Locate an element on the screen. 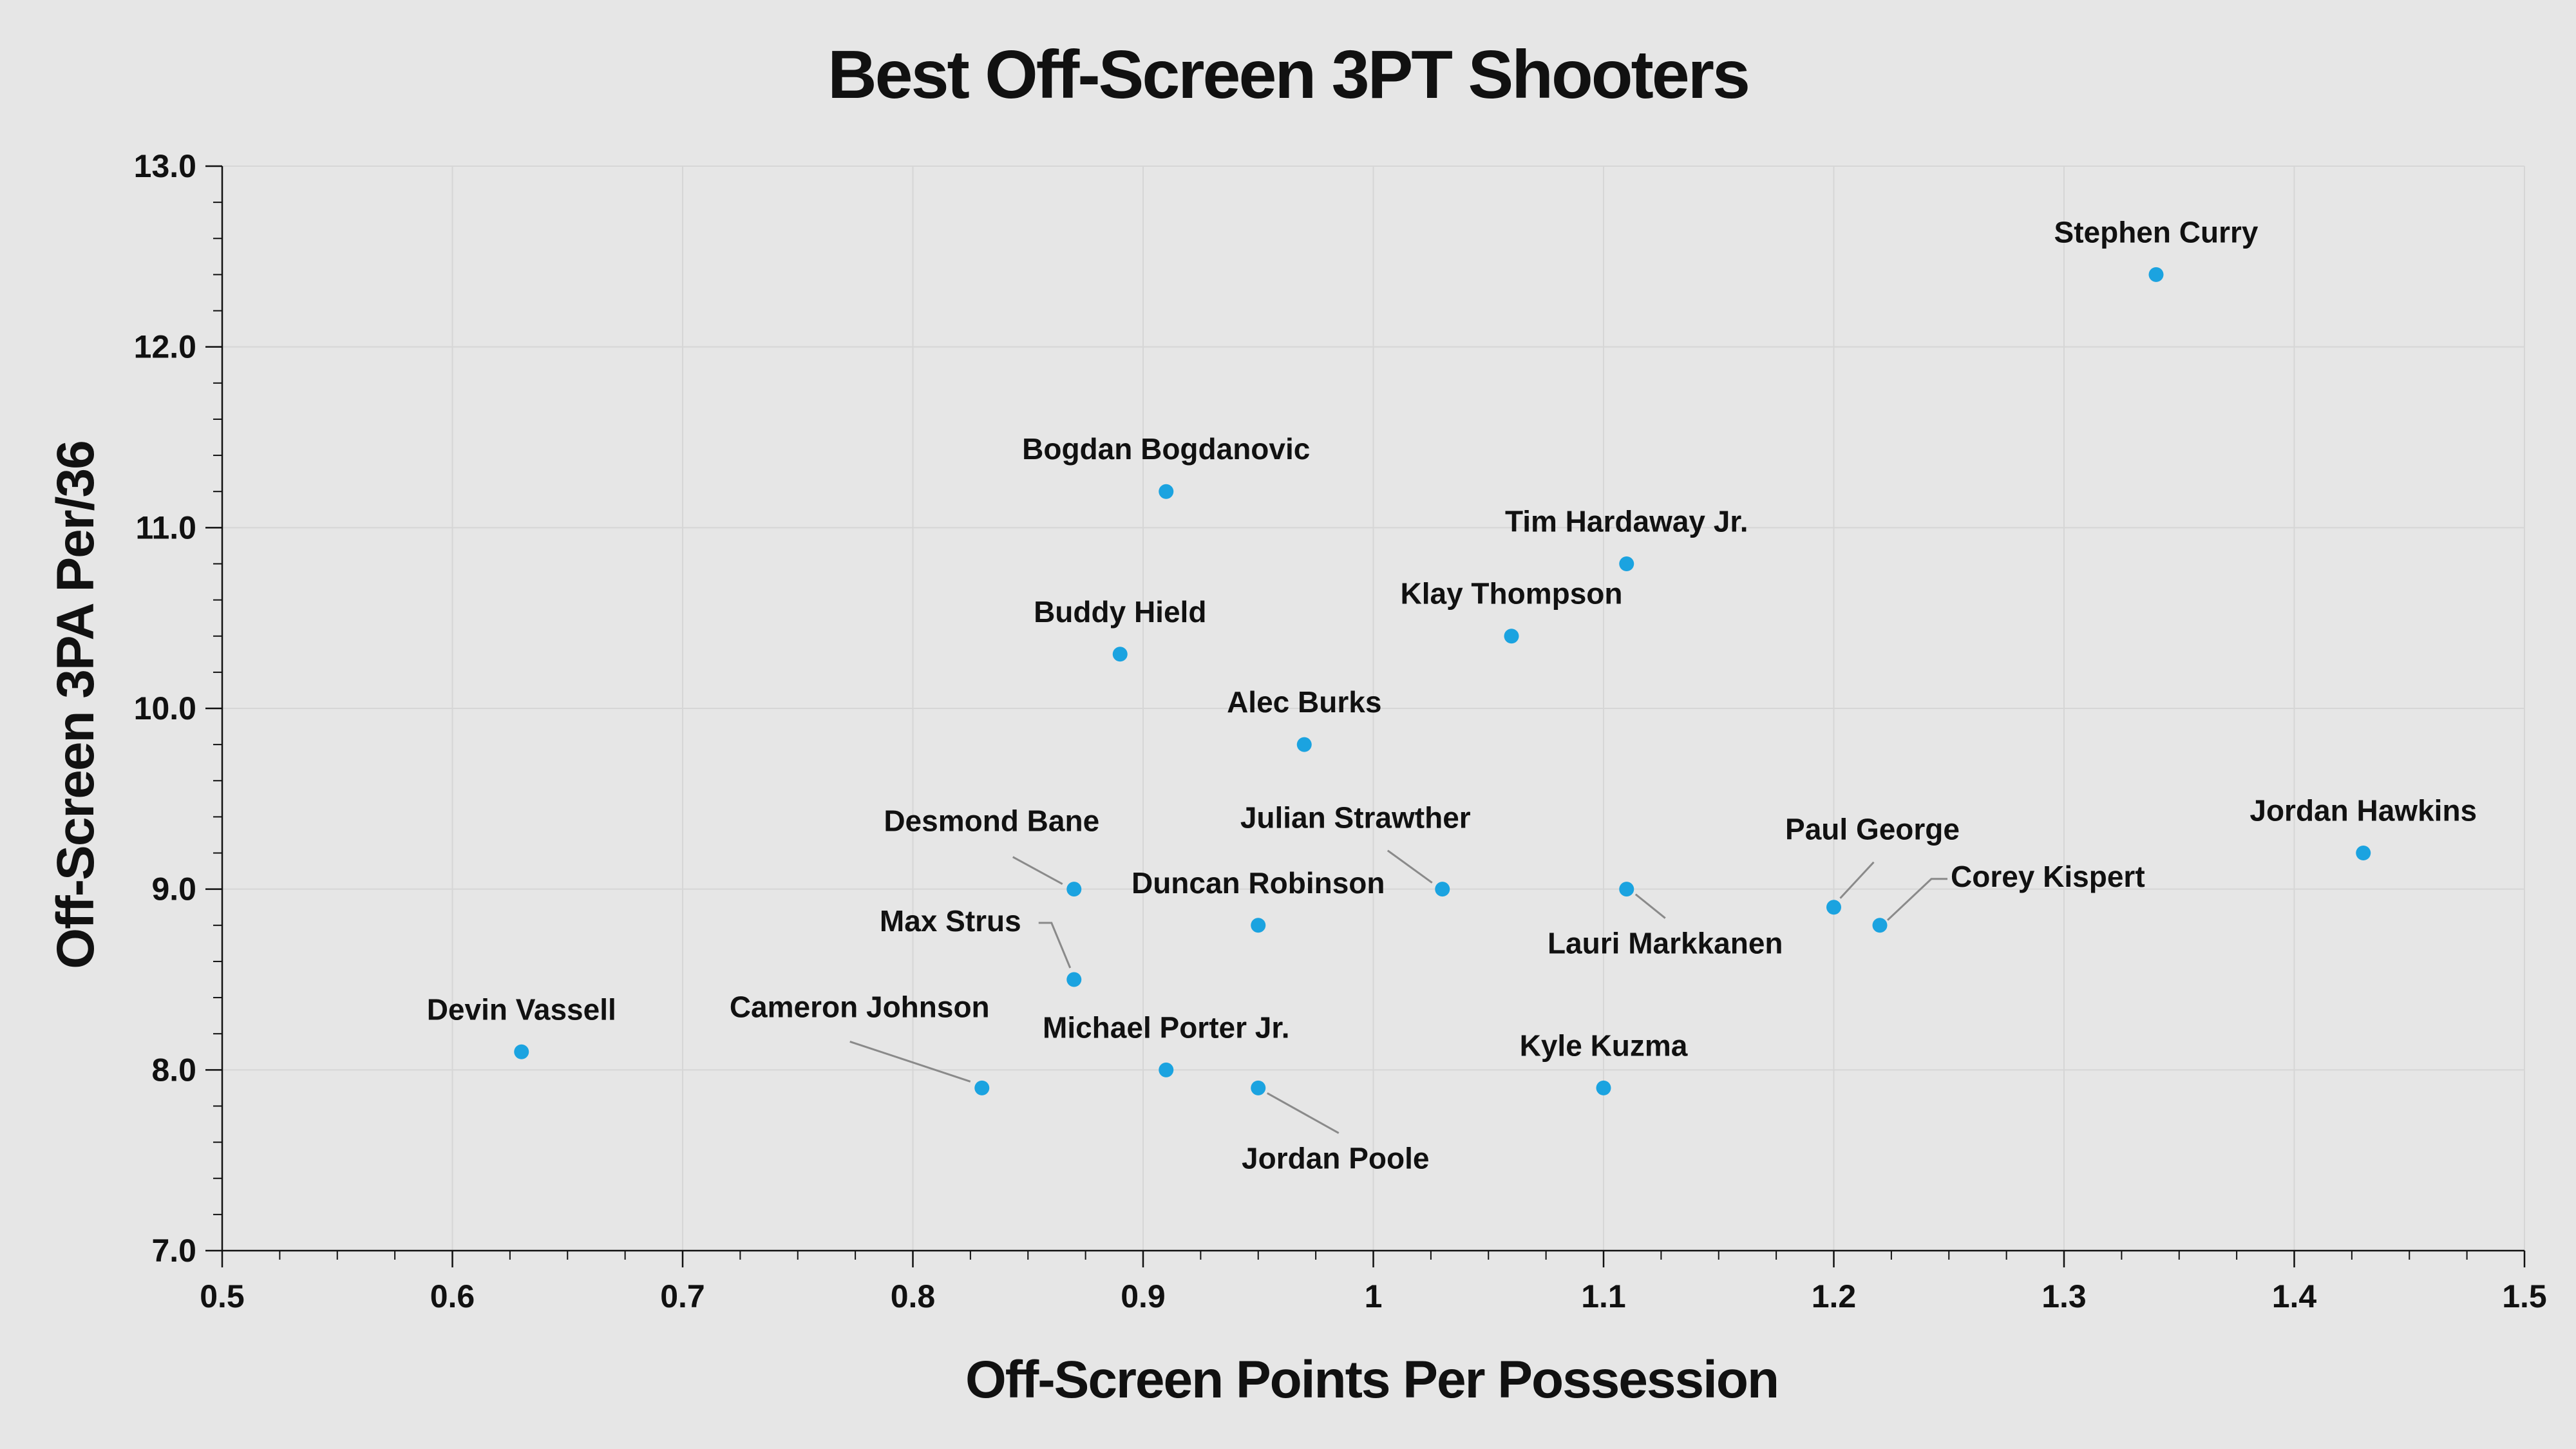  x-tick-label: 0.7 is located at coordinates (683, 1296).